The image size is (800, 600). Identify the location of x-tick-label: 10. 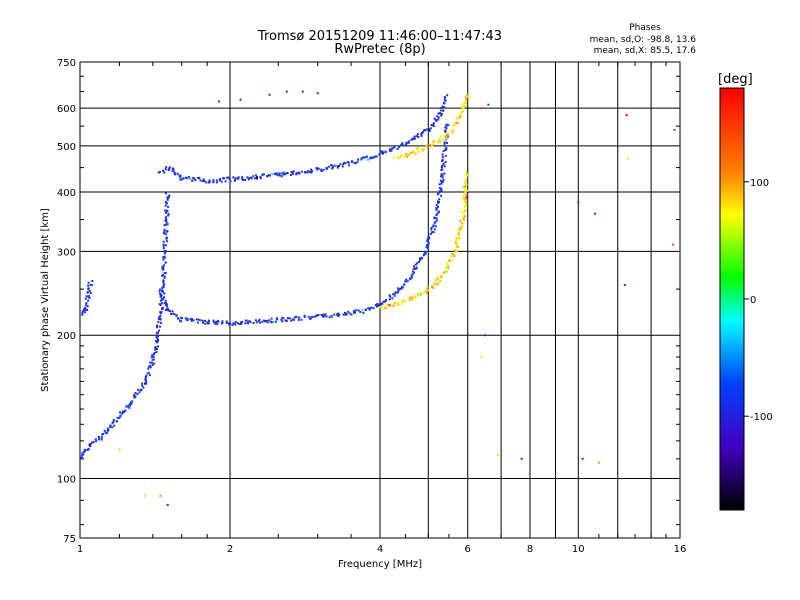
(578, 549).